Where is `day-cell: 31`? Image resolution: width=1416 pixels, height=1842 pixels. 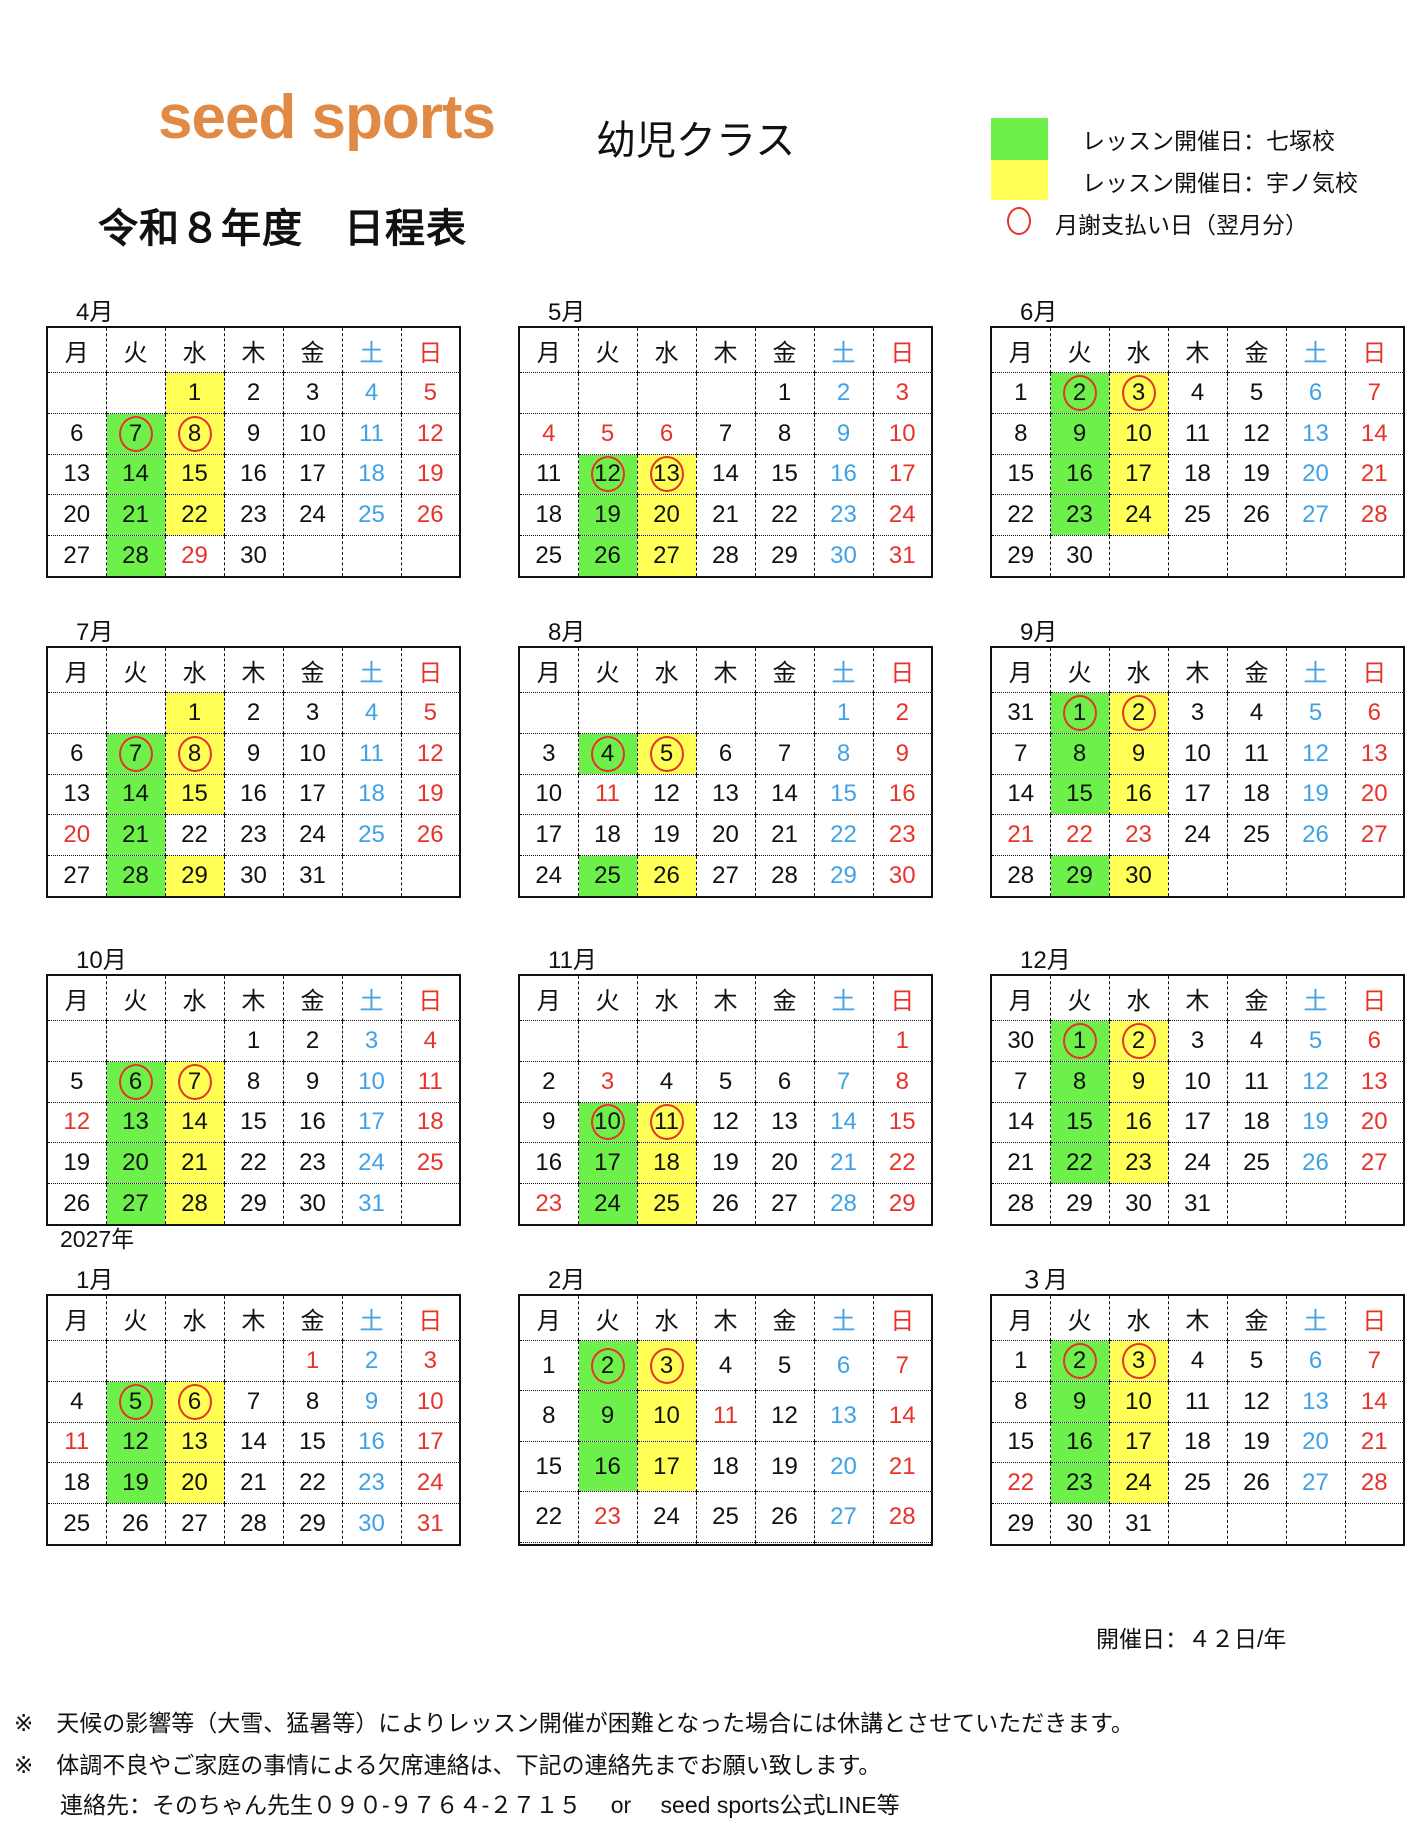
day-cell: 31 is located at coordinates (902, 556).